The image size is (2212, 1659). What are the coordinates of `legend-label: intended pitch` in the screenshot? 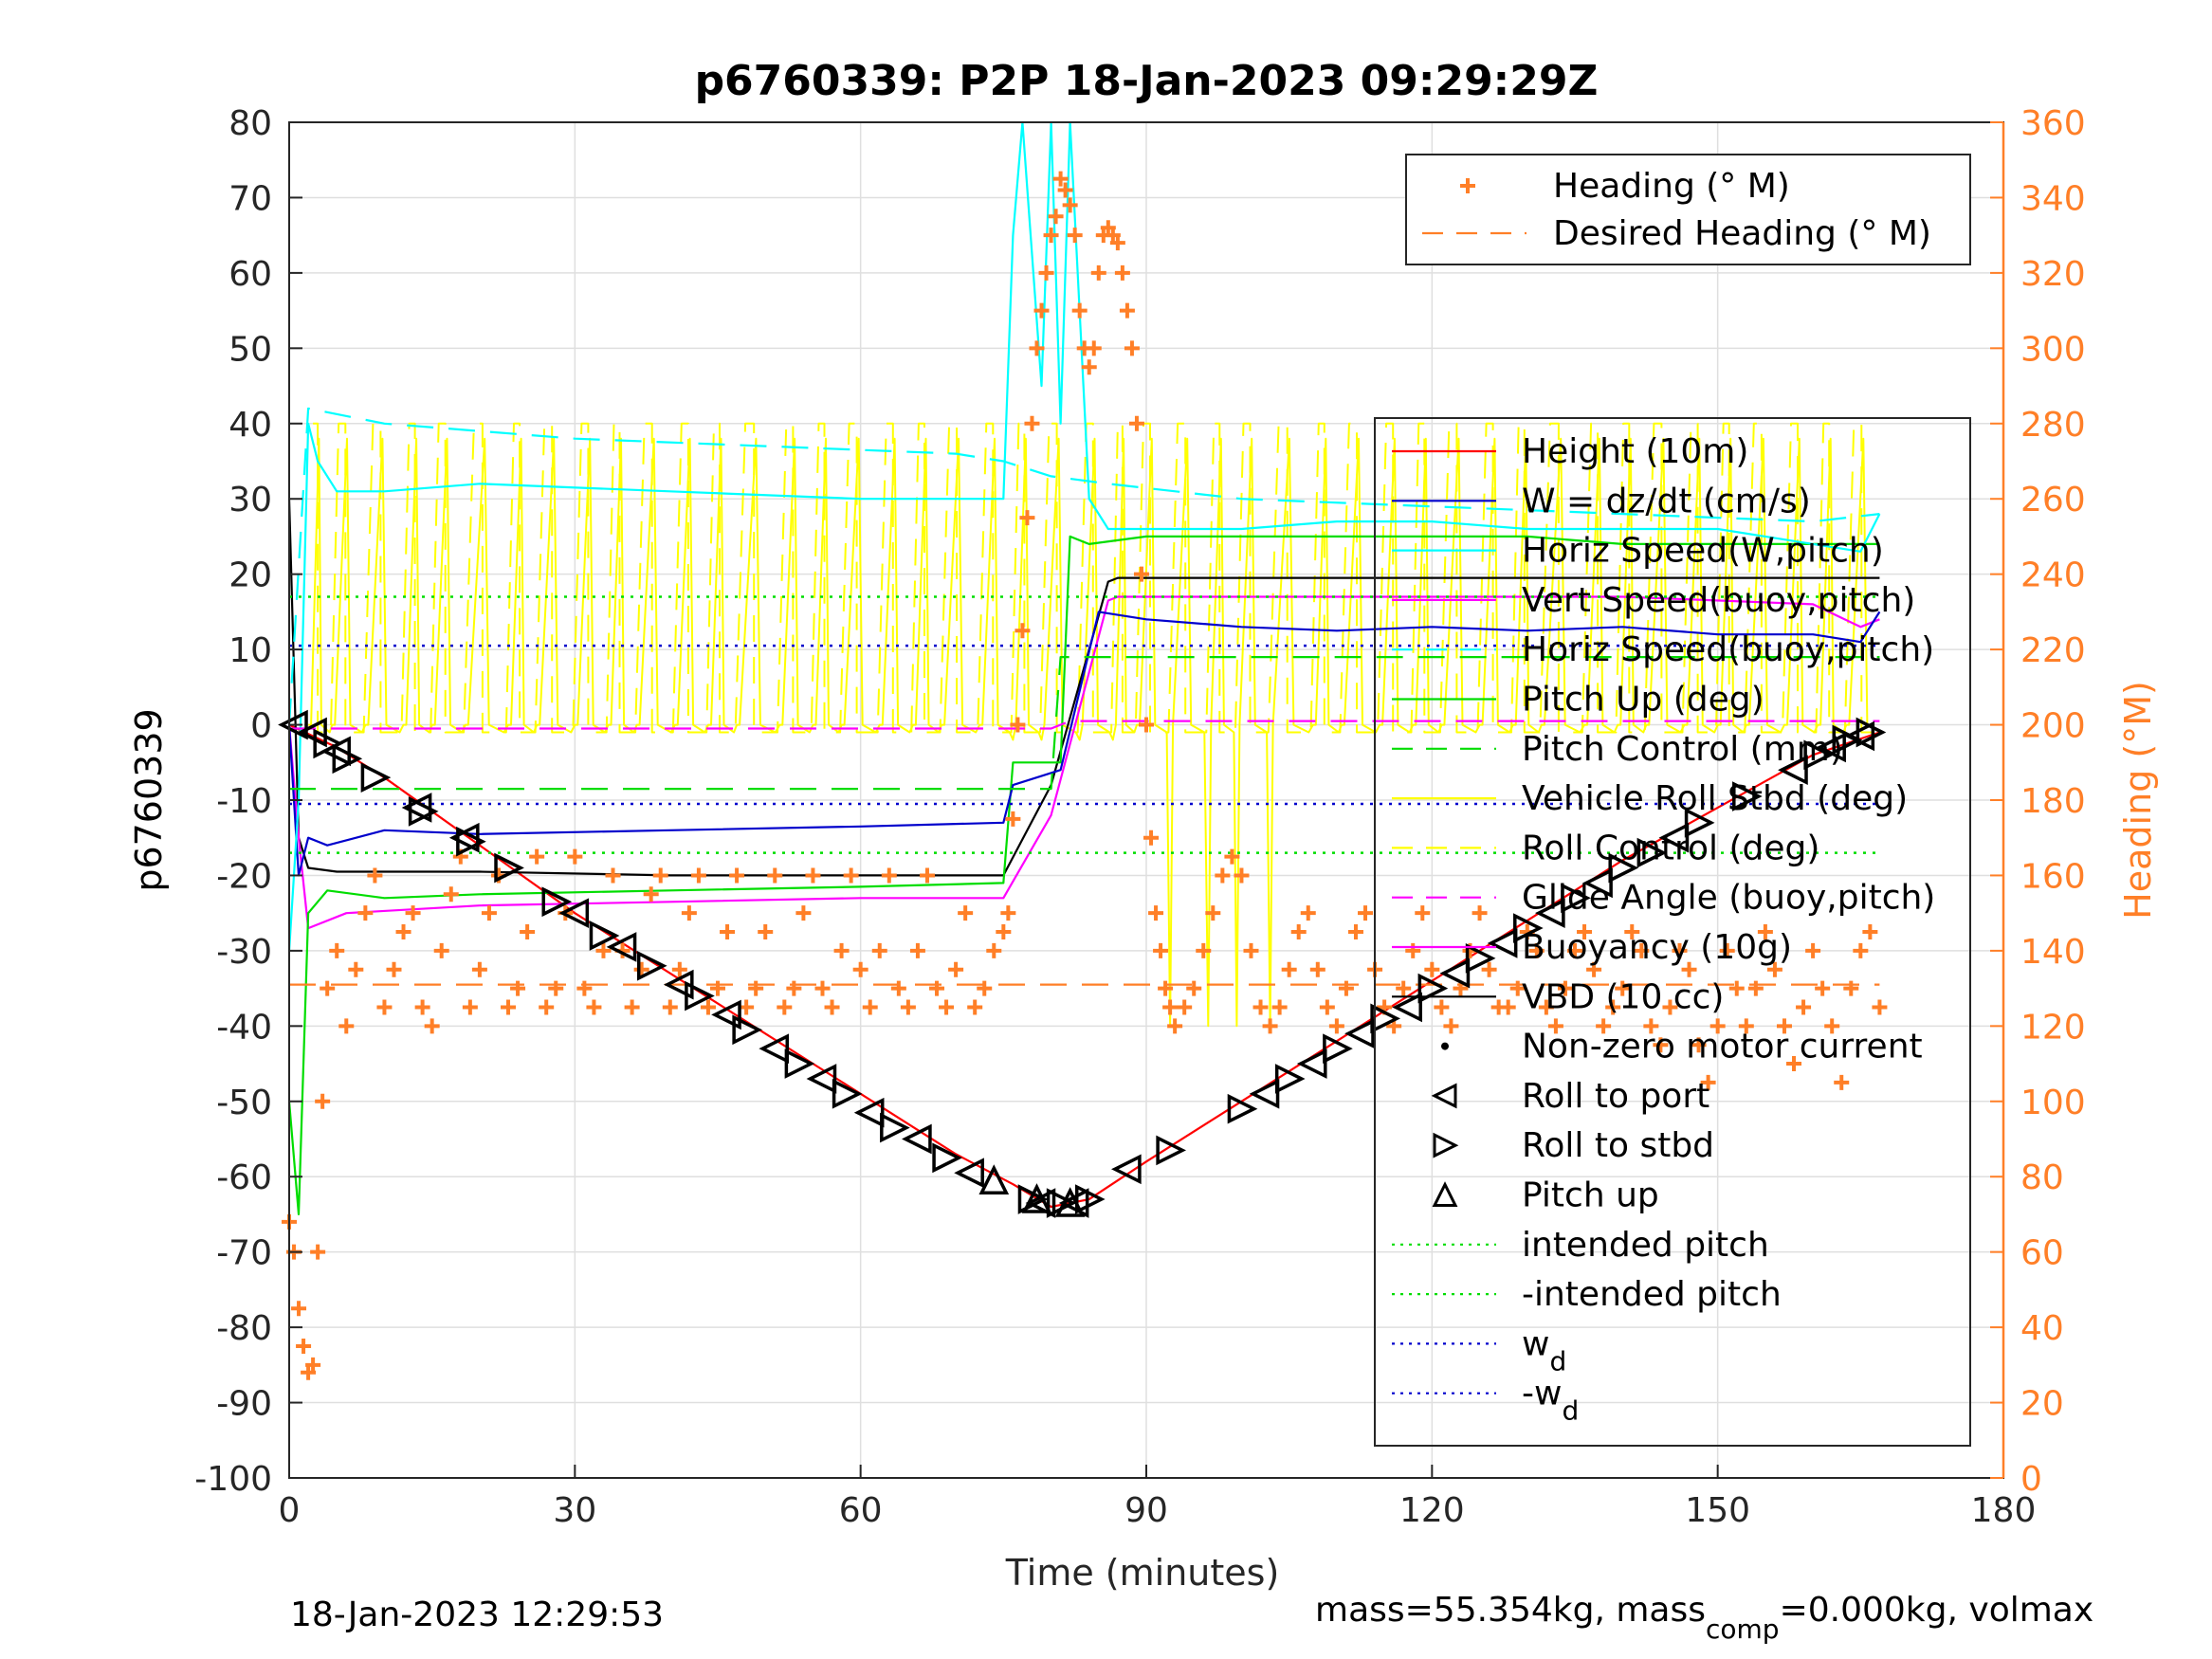 It's located at (1645, 1245).